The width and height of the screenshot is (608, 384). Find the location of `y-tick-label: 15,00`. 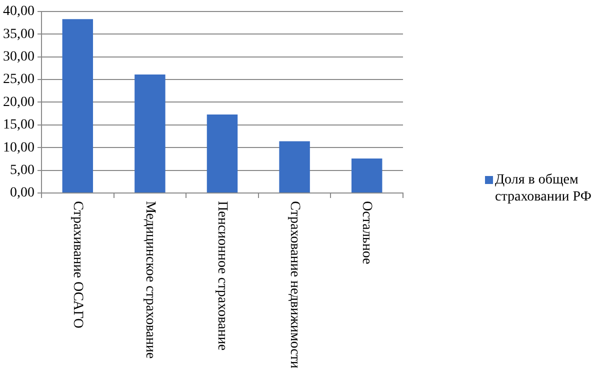

y-tick-label: 15,00 is located at coordinates (18, 125).